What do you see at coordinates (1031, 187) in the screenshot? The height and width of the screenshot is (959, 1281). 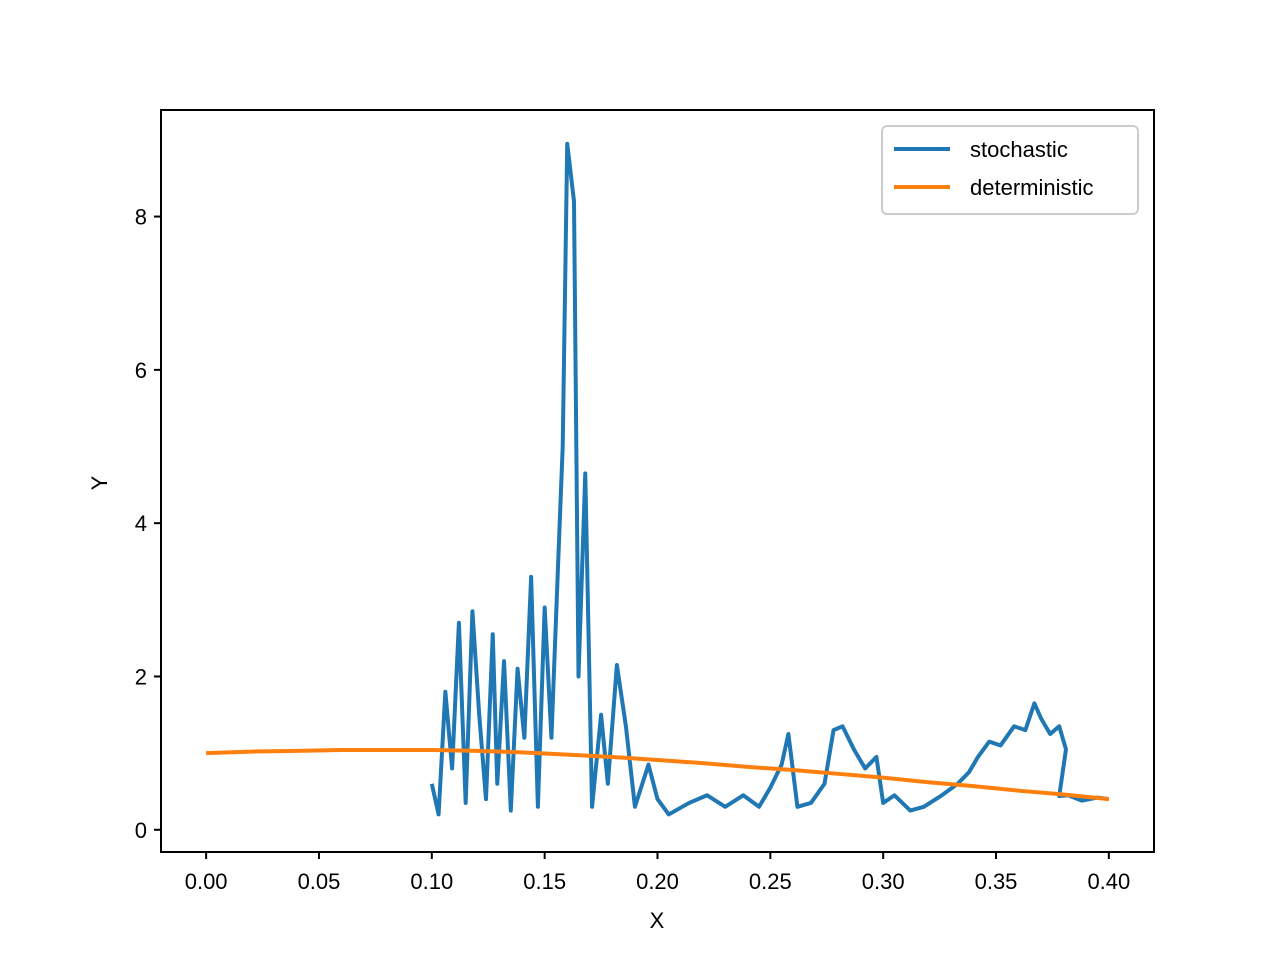 I see `legend-label: deterministic` at bounding box center [1031, 187].